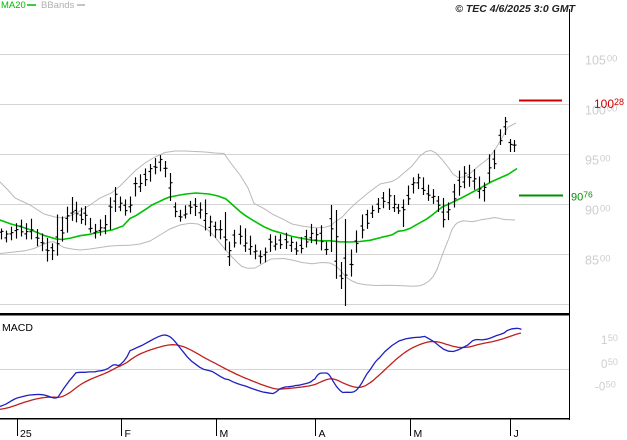 The image size is (627, 440). Describe the element at coordinates (13, 5) in the screenshot. I see `svg-text: MA20` at that location.